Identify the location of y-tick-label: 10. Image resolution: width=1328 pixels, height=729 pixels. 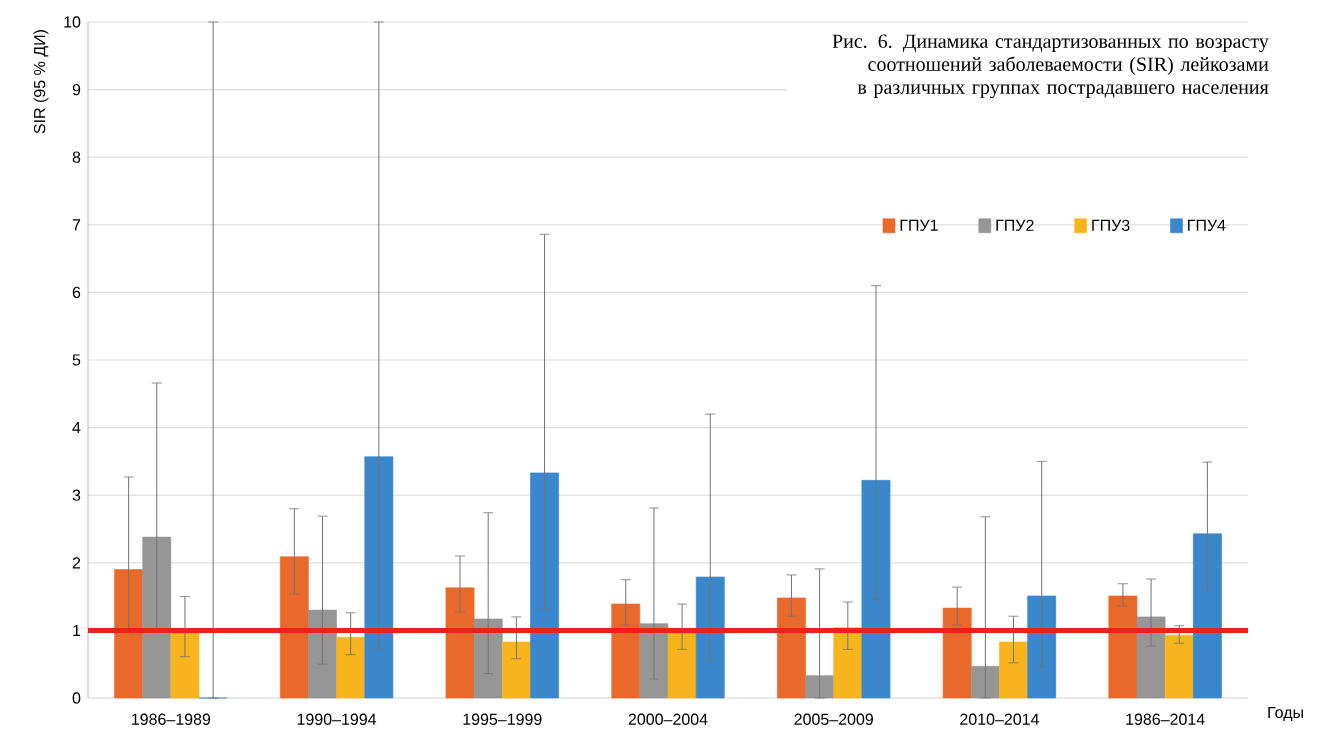
(72, 22).